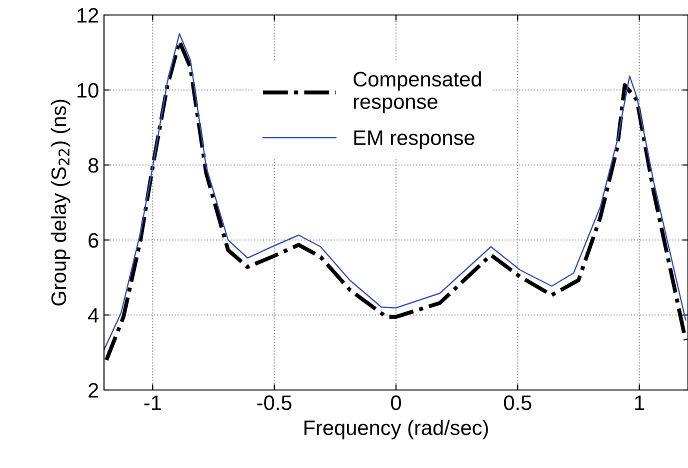 The width and height of the screenshot is (688, 468). I want to click on x-tick-label: -1, so click(152, 403).